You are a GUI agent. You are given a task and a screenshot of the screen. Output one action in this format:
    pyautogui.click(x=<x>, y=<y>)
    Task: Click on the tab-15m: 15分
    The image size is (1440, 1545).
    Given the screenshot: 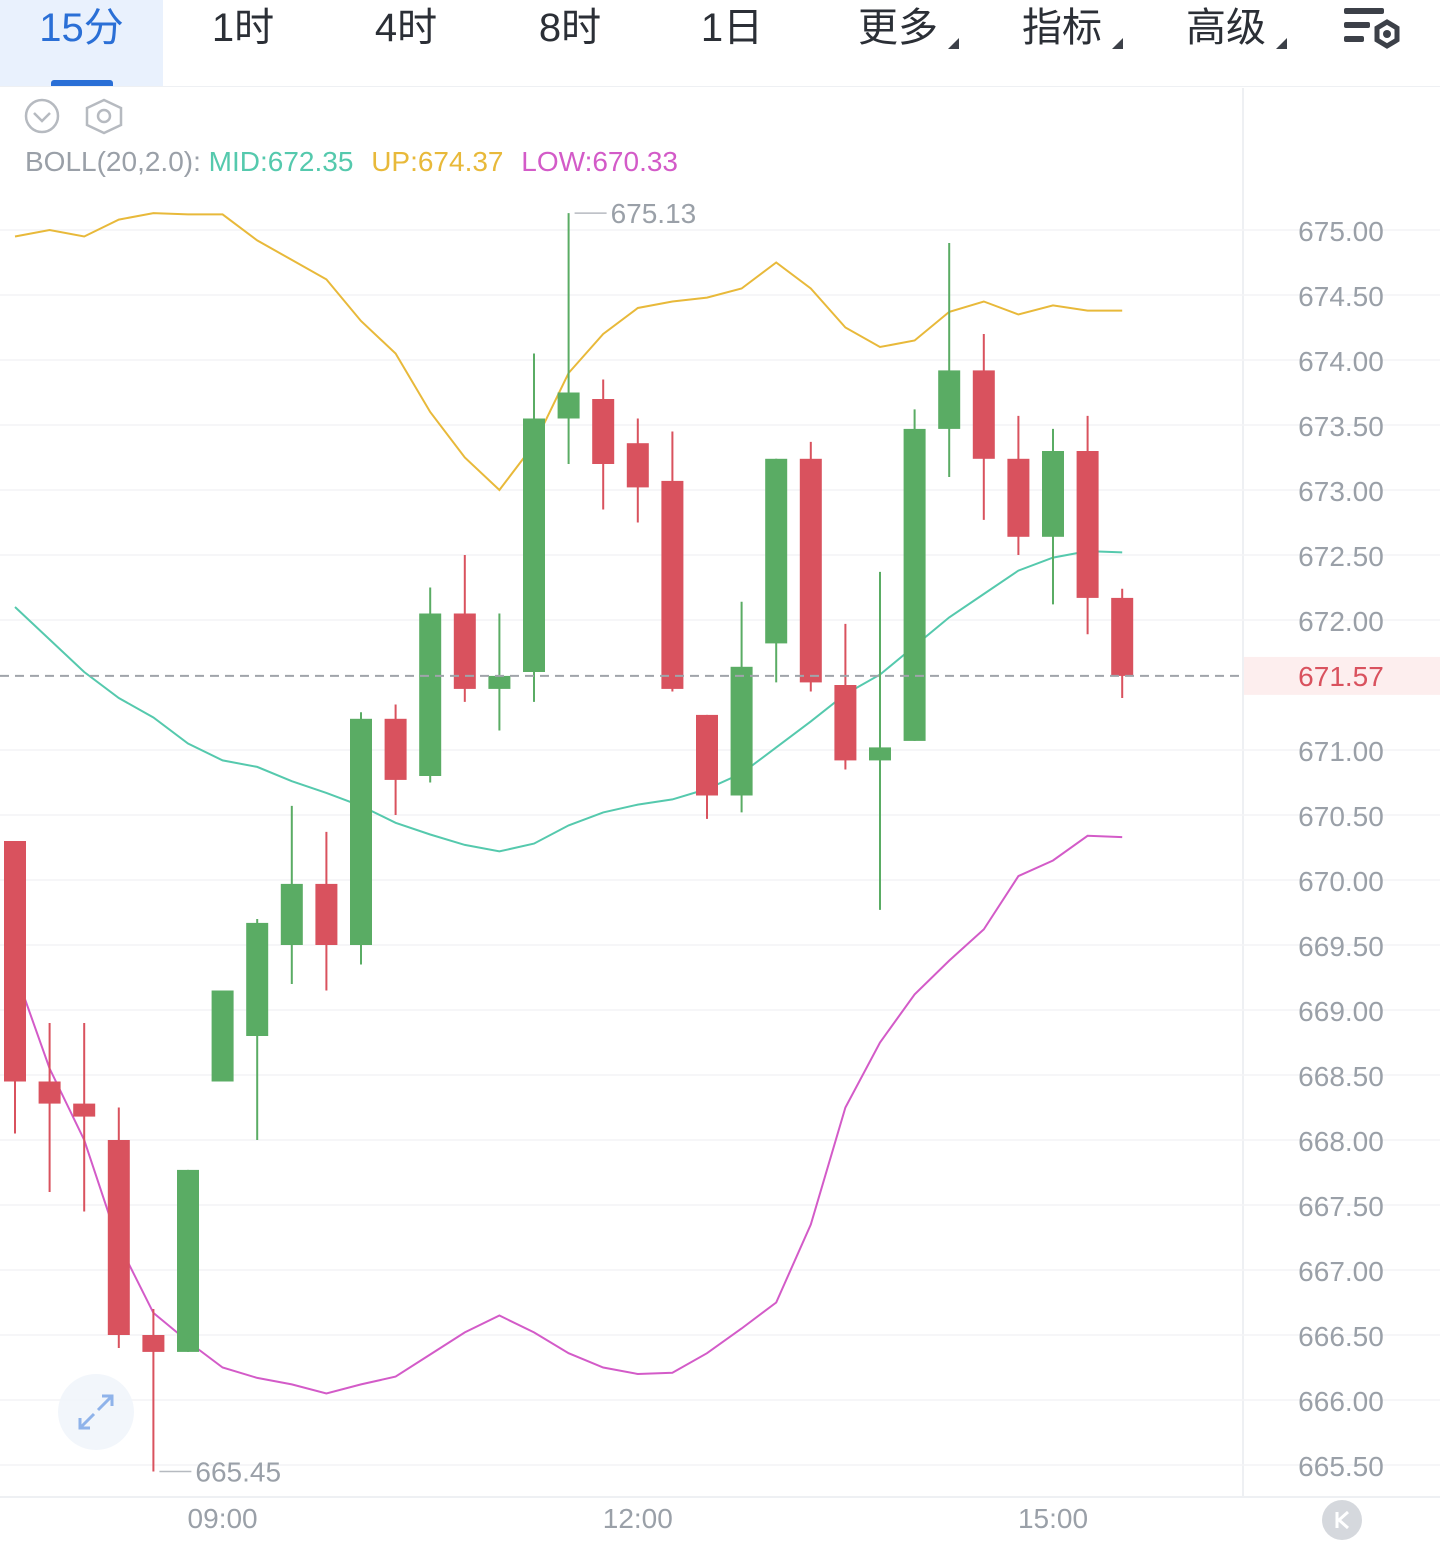 What is the action you would take?
    pyautogui.click(x=81, y=43)
    